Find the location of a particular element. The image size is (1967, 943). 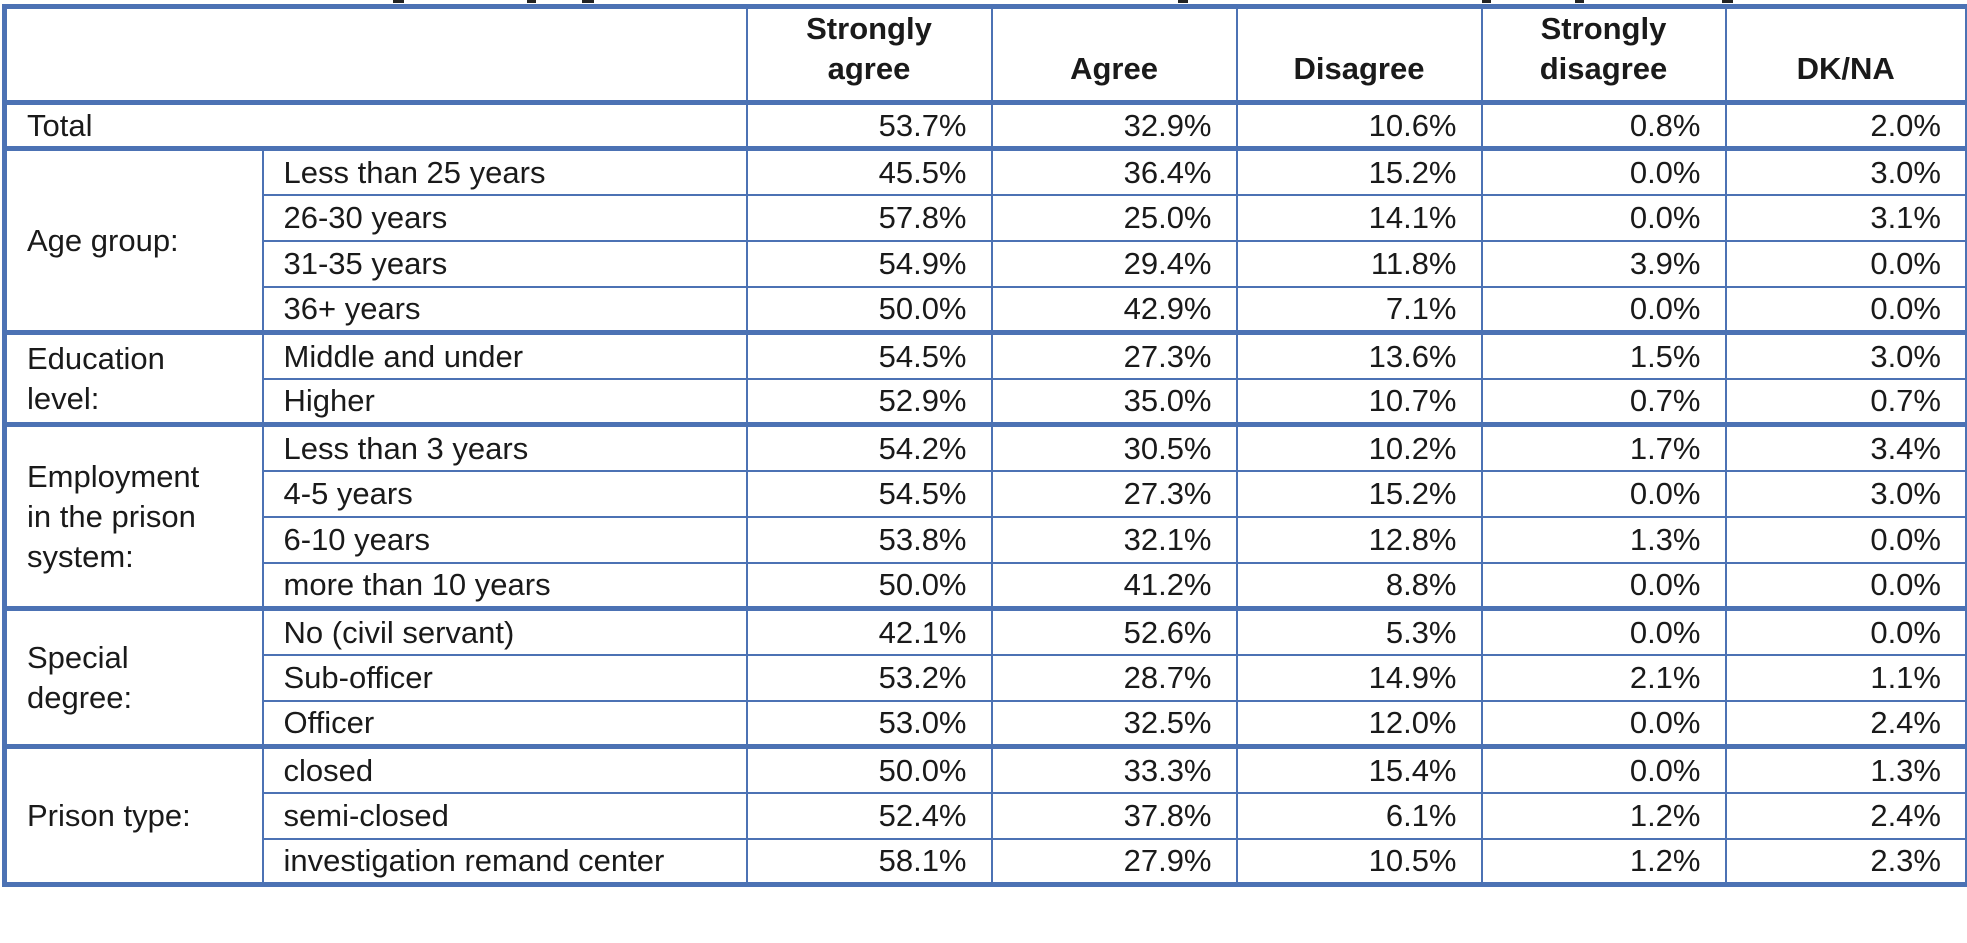

cell-value: 41.2% is located at coordinates (1114, 585).